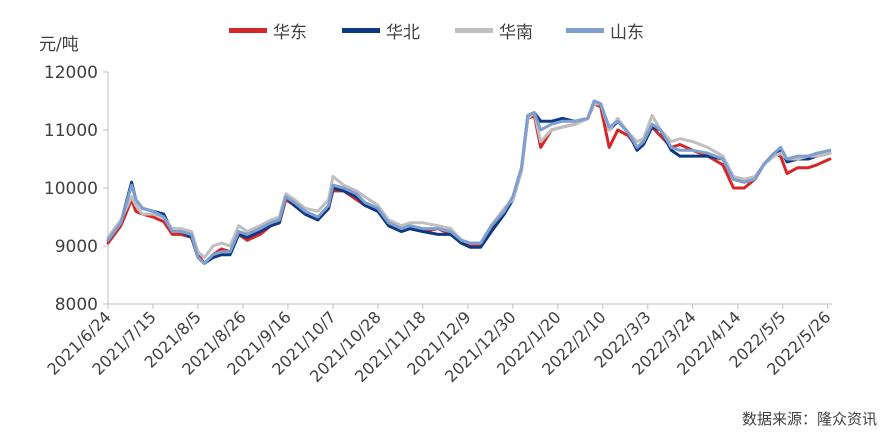 Image resolution: width=895 pixels, height=441 pixels. I want to click on legend-label-huabei: 华北, so click(403, 32).